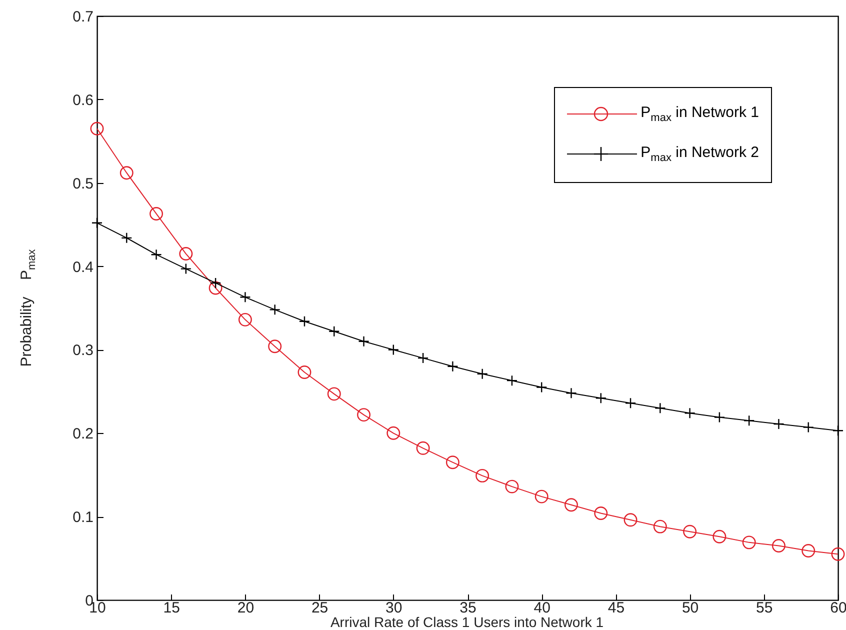 The height and width of the screenshot is (630, 846). I want to click on y-tick-label: 0.6, so click(83, 100).